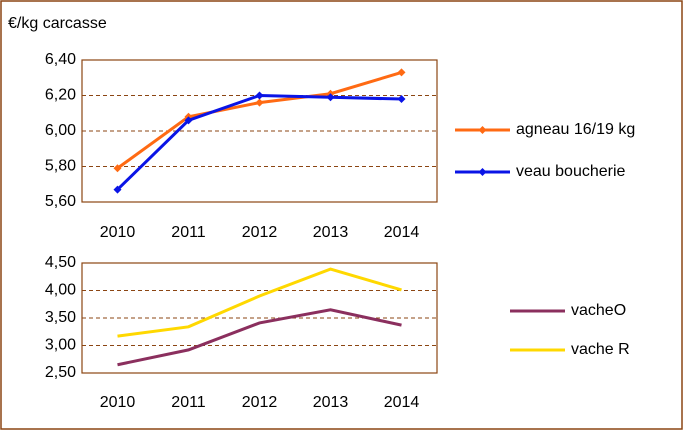 This screenshot has height=431, width=684. Describe the element at coordinates (60, 59) in the screenshot. I see `y-tick-label: 6,40` at that location.